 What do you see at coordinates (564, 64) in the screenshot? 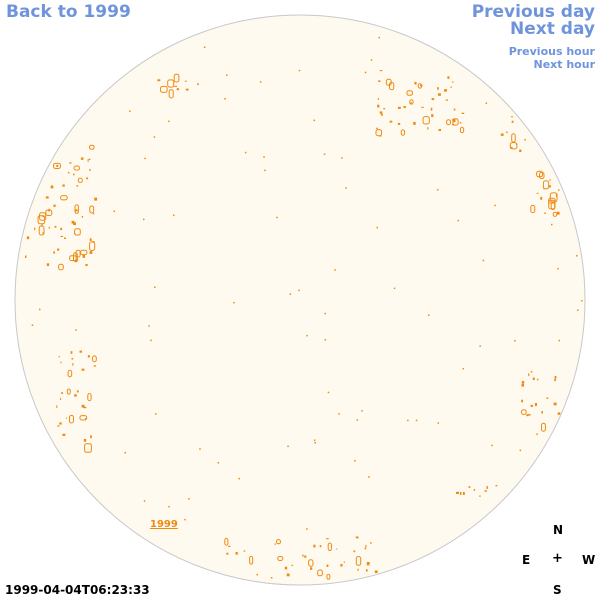
I see `next-hour-link: Next hour` at bounding box center [564, 64].